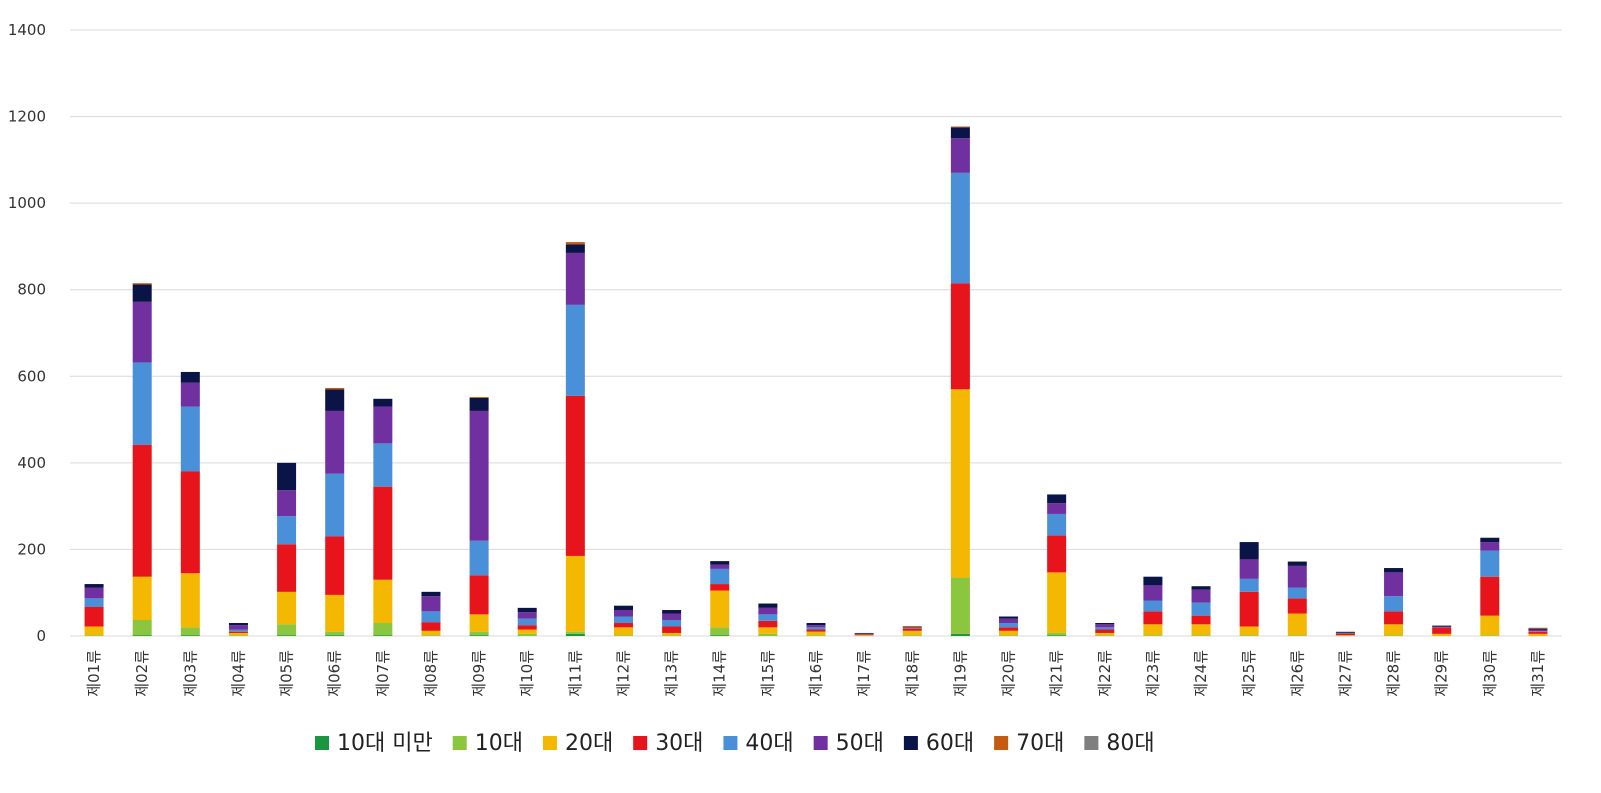  I want to click on x-category-label: 제03류, so click(190, 673).